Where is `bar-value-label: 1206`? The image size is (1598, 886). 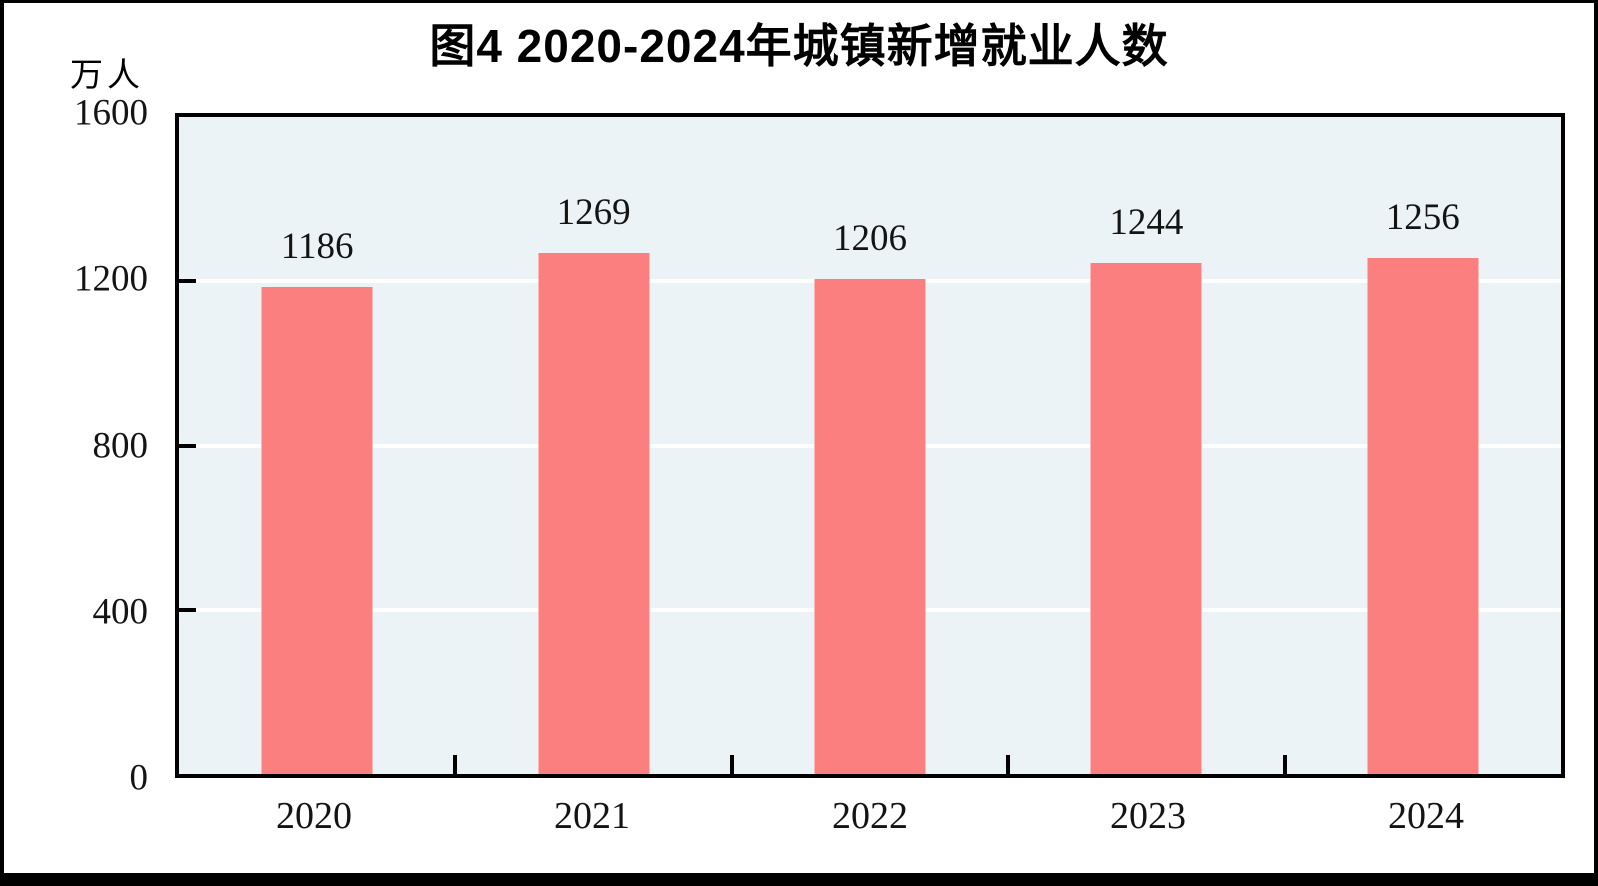 bar-value-label: 1206 is located at coordinates (870, 238).